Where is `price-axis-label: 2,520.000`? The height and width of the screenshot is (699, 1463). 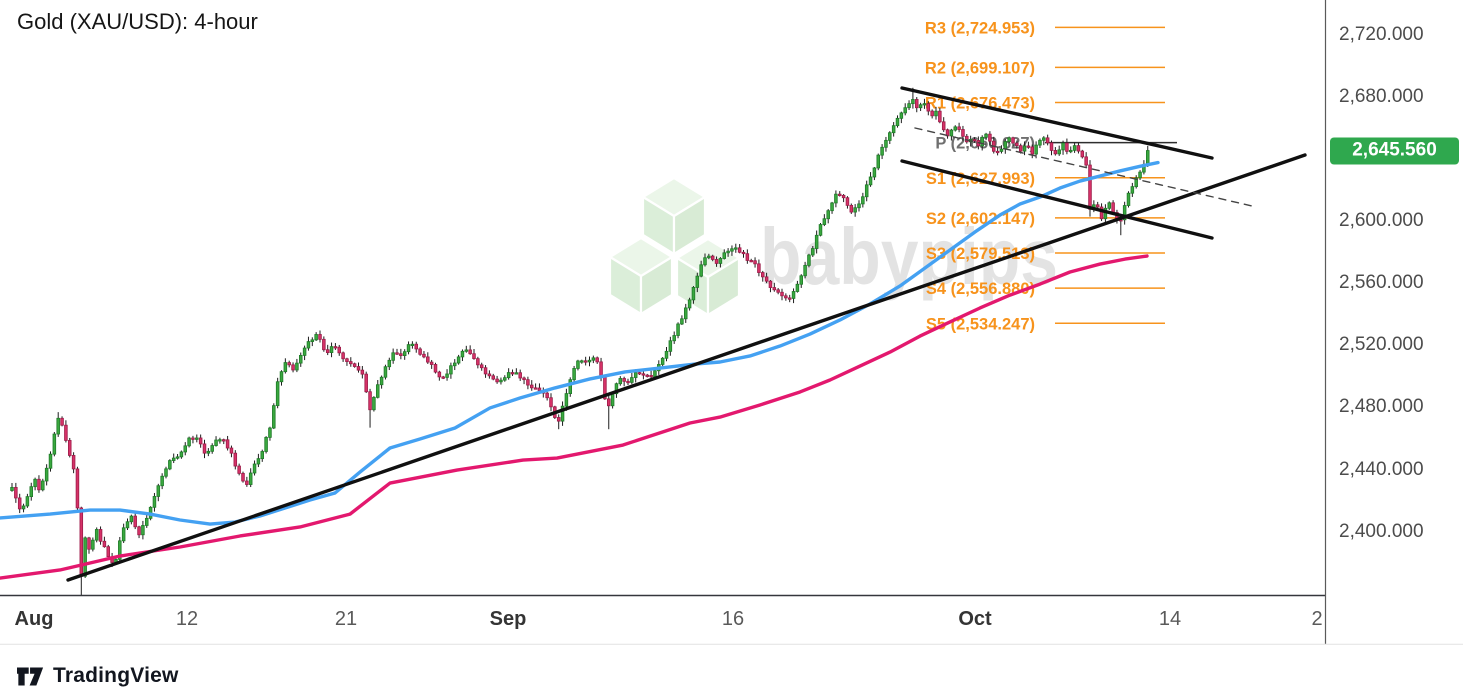 price-axis-label: 2,520.000 is located at coordinates (1381, 345).